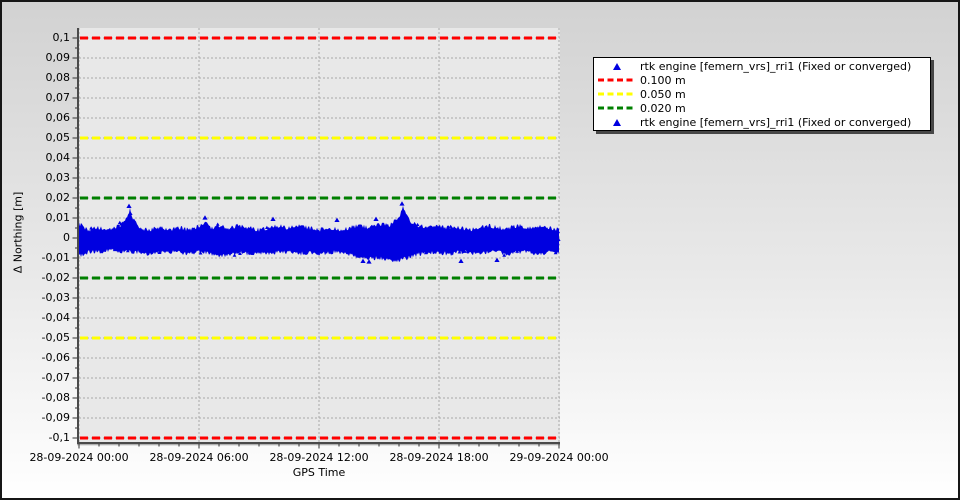  I want to click on y-tick-label: 0,02, so click(58, 197).